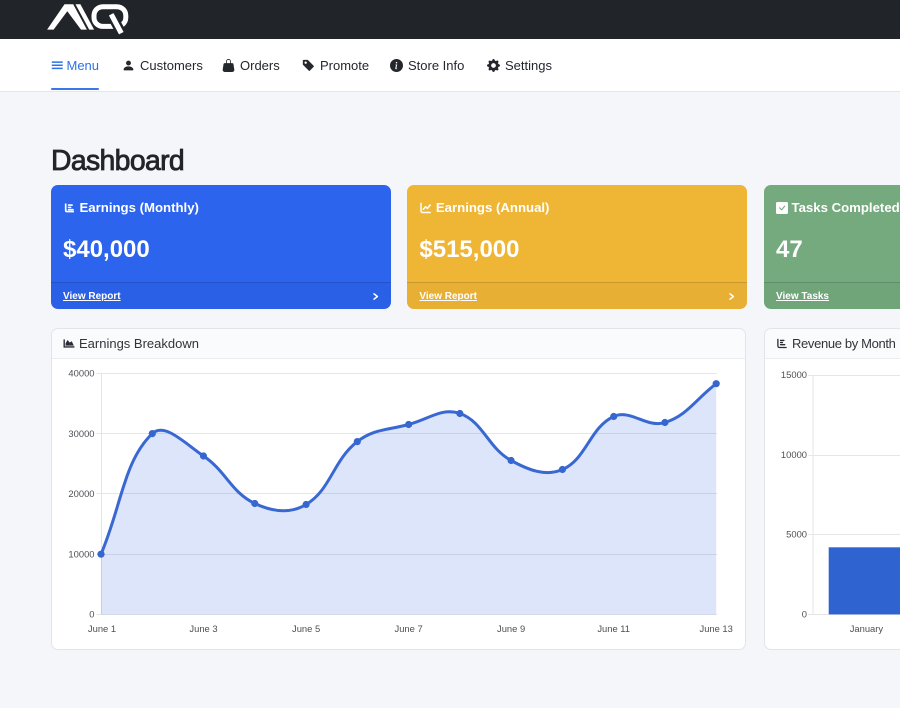 Image resolution: width=900 pixels, height=708 pixels. What do you see at coordinates (306, 628) in the screenshot?
I see `svg-text: June 5` at bounding box center [306, 628].